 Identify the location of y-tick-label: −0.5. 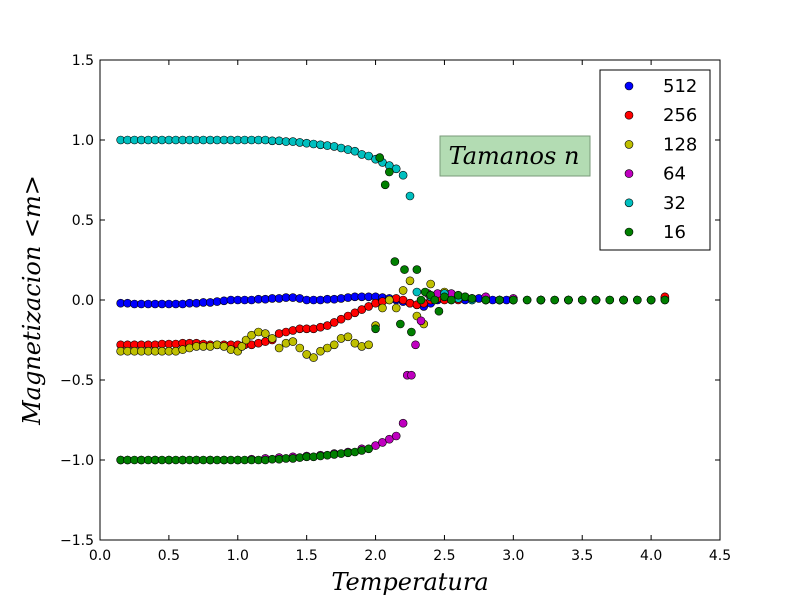
(77, 381).